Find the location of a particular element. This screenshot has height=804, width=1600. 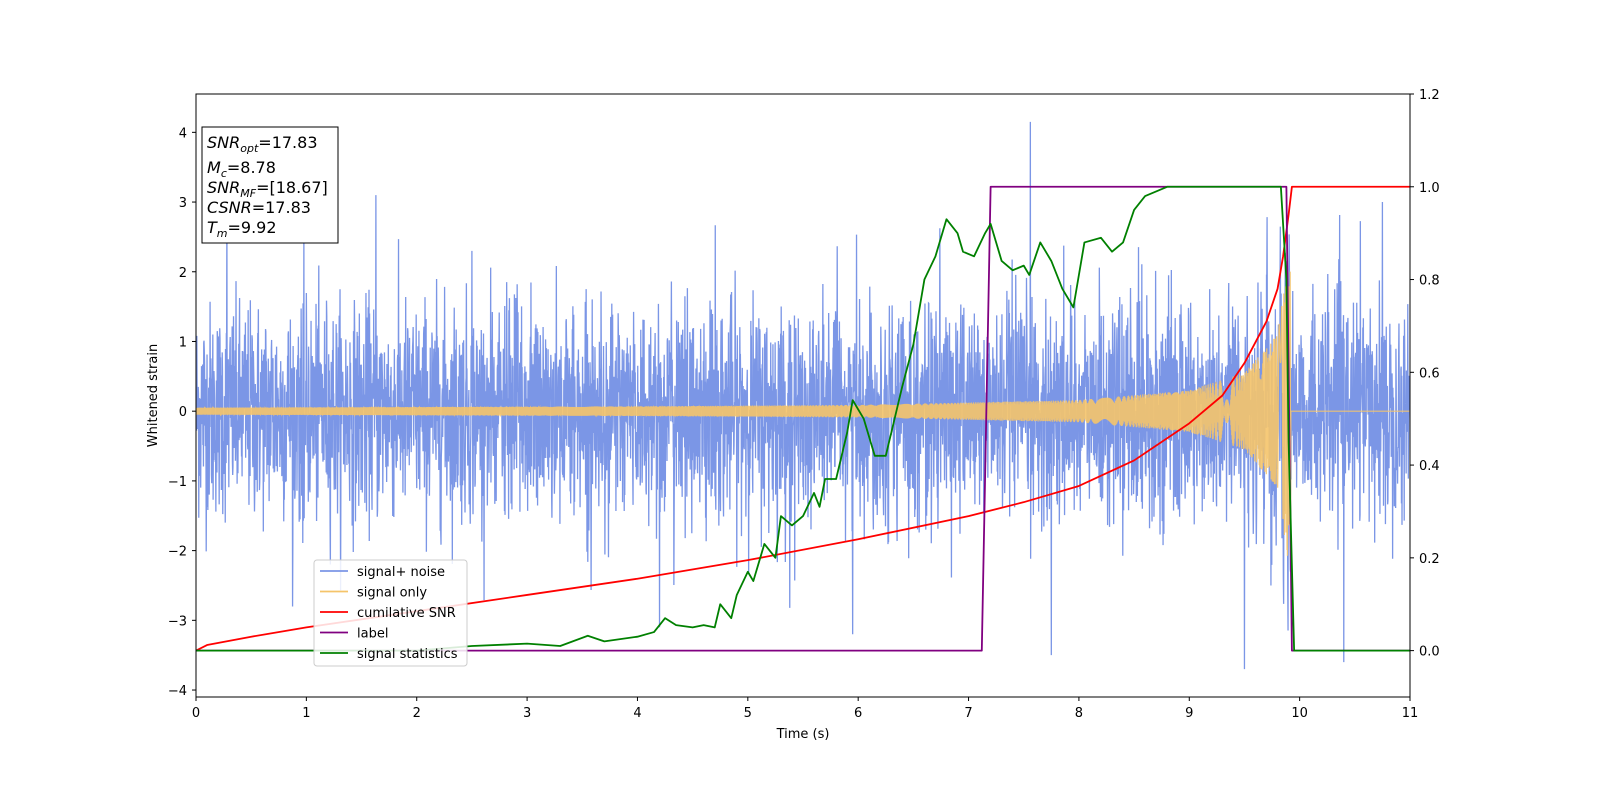

y2-tick-label: 1.2 is located at coordinates (1429, 95).